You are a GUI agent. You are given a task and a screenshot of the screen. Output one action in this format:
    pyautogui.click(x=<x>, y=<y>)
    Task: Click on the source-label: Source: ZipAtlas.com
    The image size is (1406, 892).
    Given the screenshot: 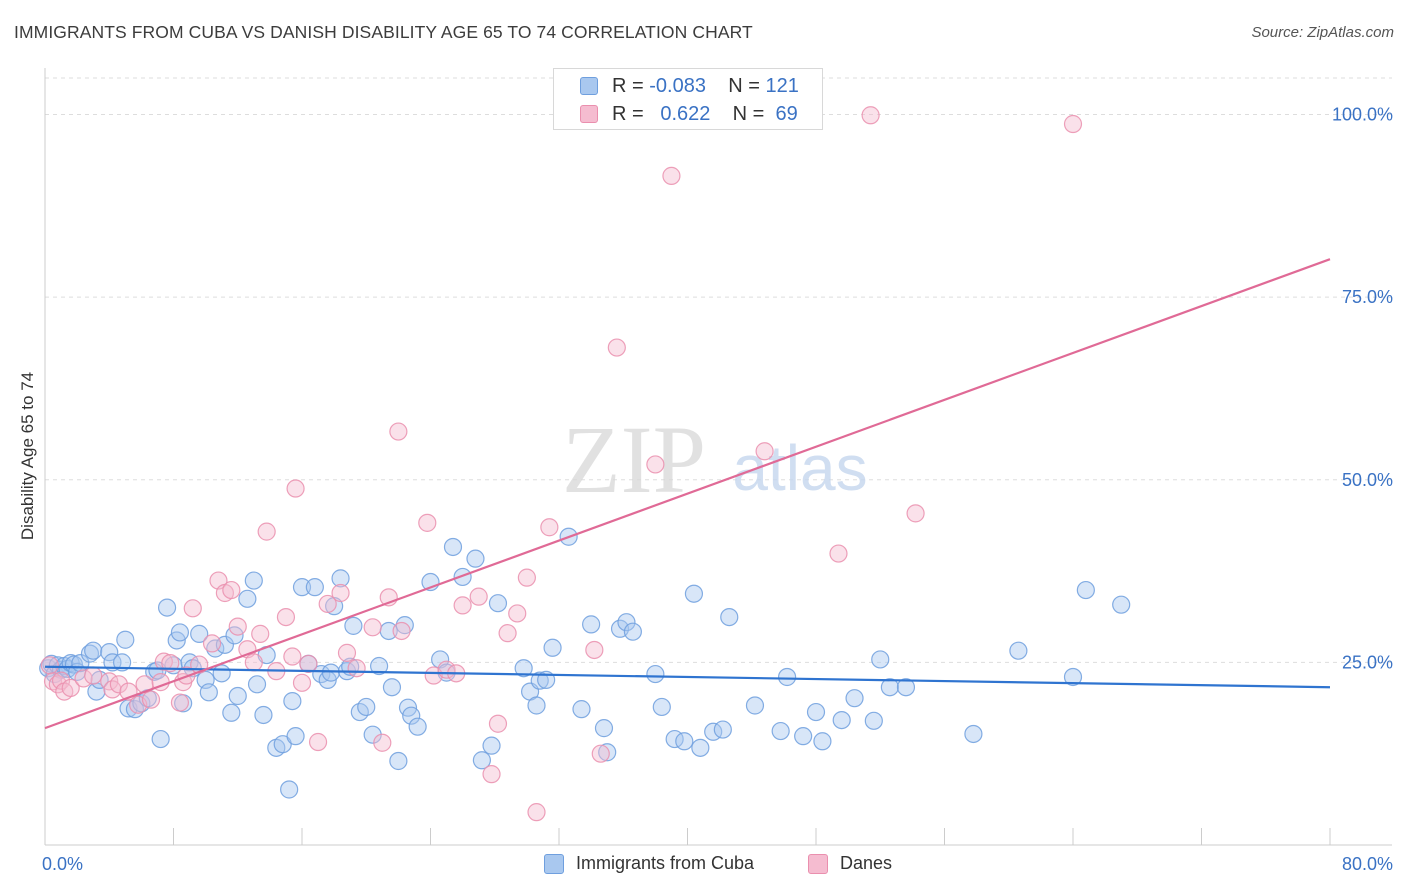 What is the action you would take?
    pyautogui.click(x=1322, y=32)
    